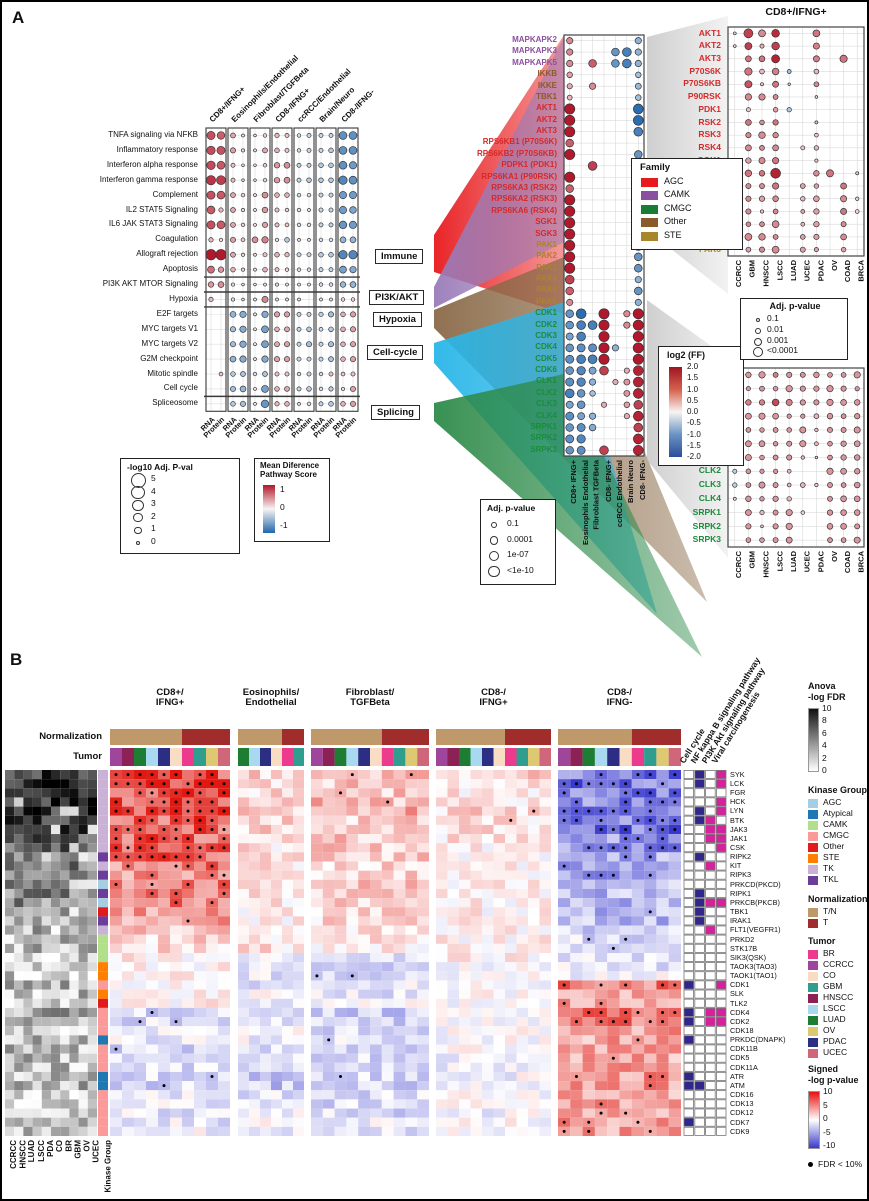 This screenshot has height=1201, width=869. What do you see at coordinates (738, 793) in the screenshot?
I see `panelB-row-label: FGR` at bounding box center [738, 793].